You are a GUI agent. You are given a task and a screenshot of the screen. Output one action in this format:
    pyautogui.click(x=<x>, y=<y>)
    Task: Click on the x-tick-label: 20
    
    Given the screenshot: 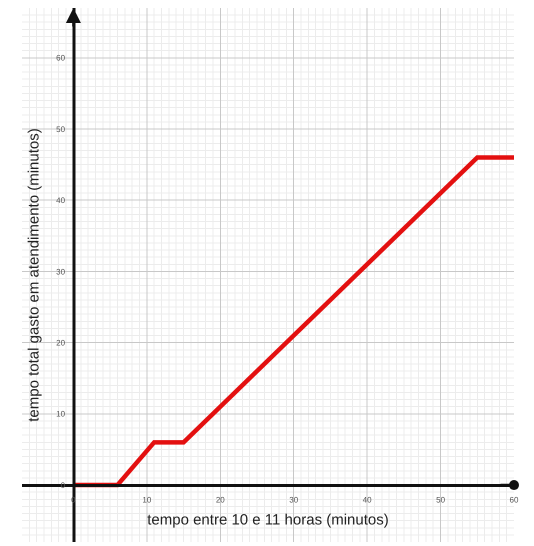 What is the action you would take?
    pyautogui.click(x=221, y=499)
    